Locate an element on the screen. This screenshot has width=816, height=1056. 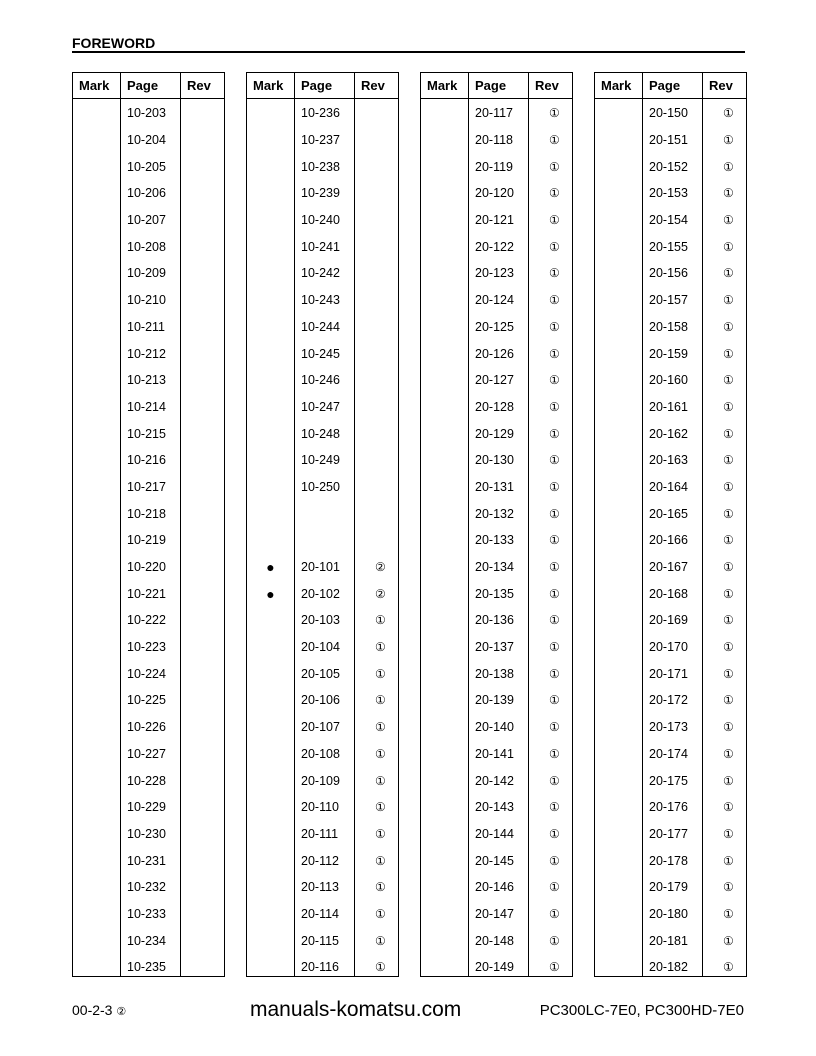
cell-page: 20-109 is located at coordinates (320, 780).